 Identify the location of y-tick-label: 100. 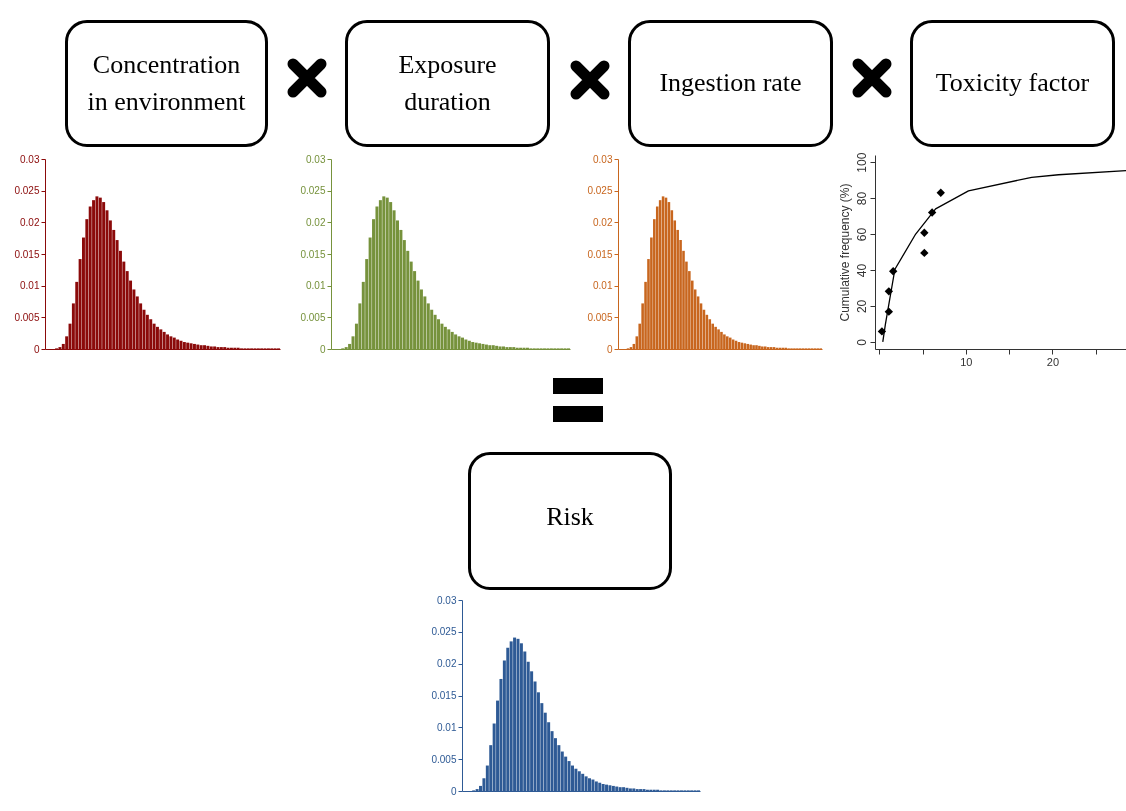
(861, 162).